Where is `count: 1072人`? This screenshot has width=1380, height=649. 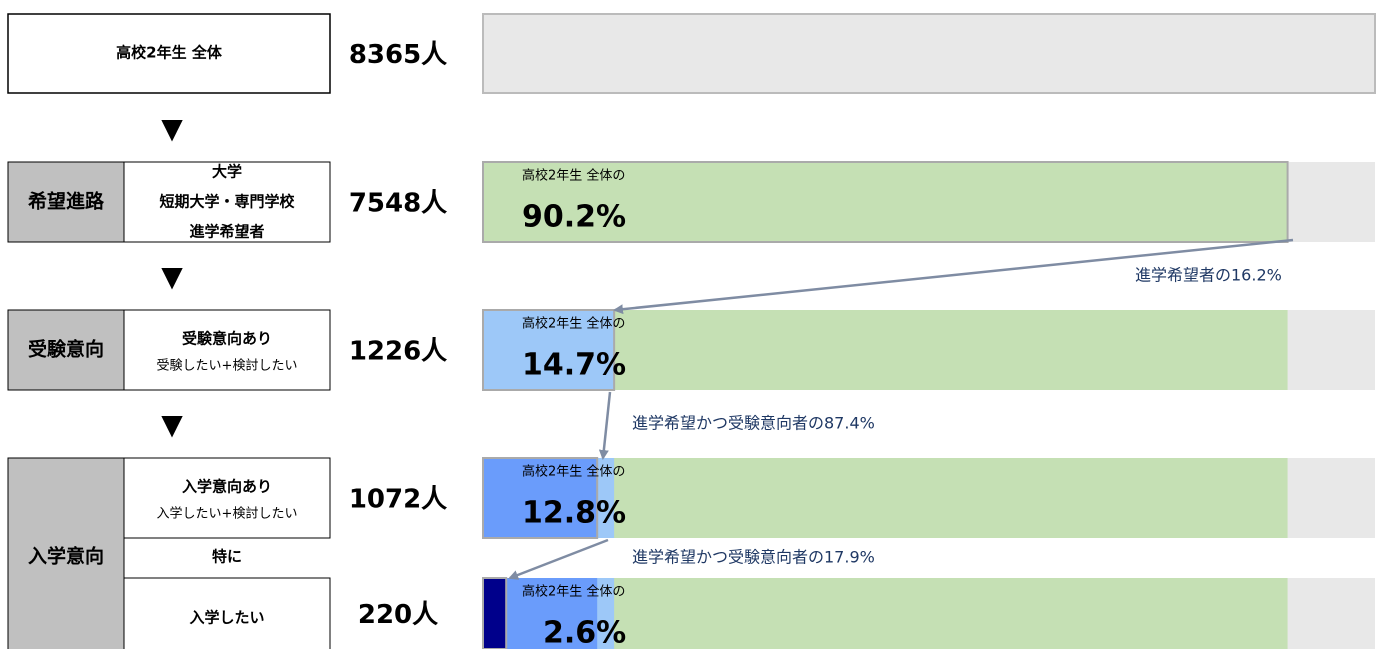
count: 1072人 is located at coordinates (398, 500).